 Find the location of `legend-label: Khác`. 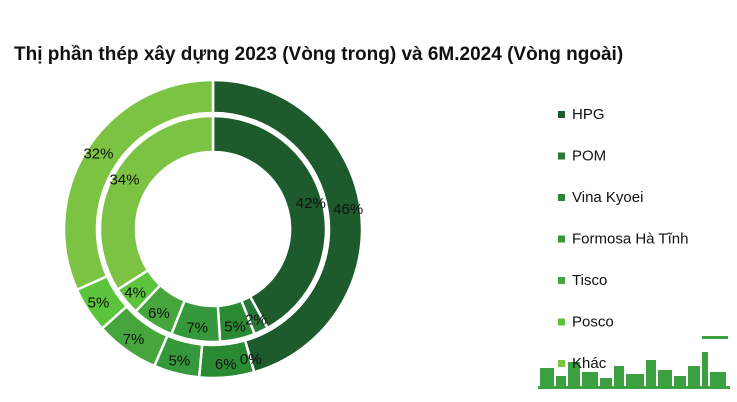

legend-label: Khác is located at coordinates (589, 363).